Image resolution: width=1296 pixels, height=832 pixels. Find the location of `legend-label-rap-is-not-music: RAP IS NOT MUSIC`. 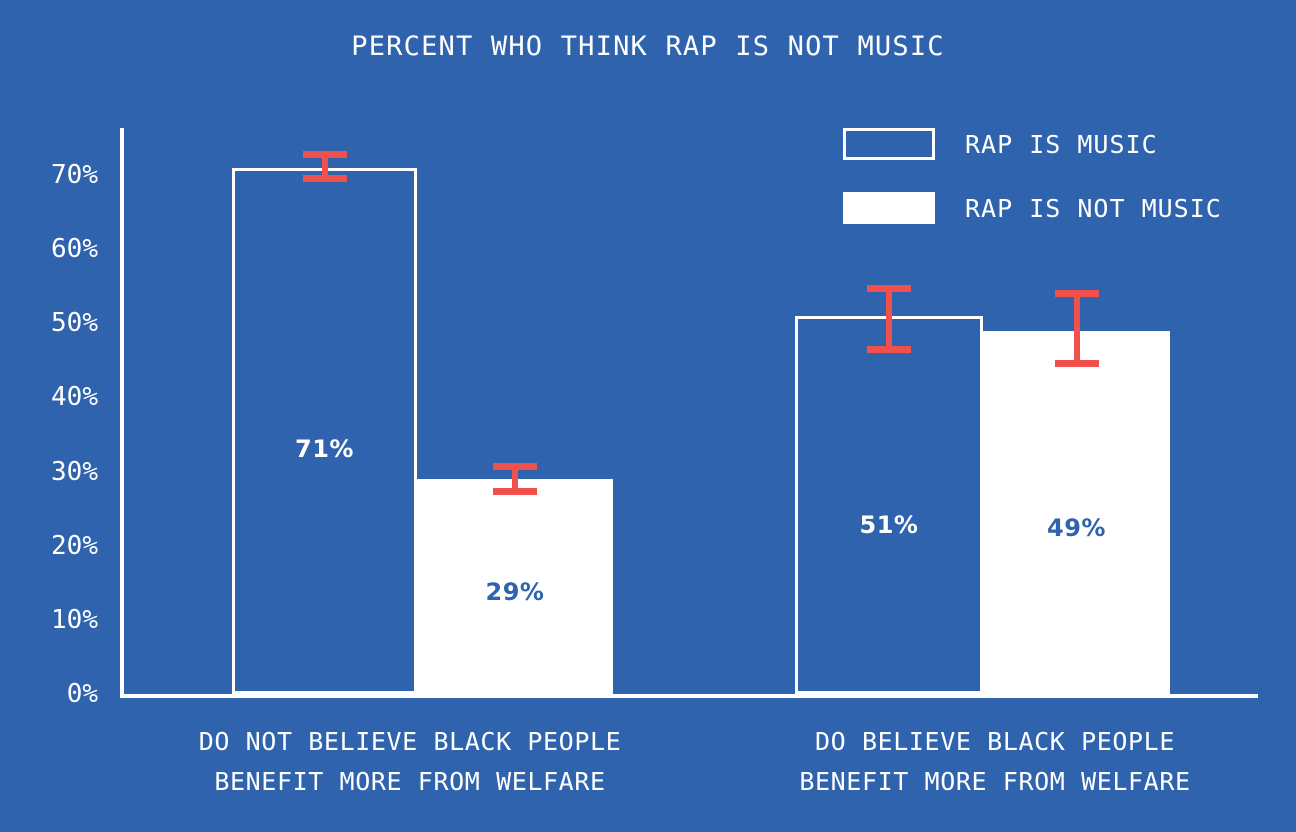

legend-label-rap-is-not-music: RAP IS NOT MUSIC is located at coordinates (1093, 208).